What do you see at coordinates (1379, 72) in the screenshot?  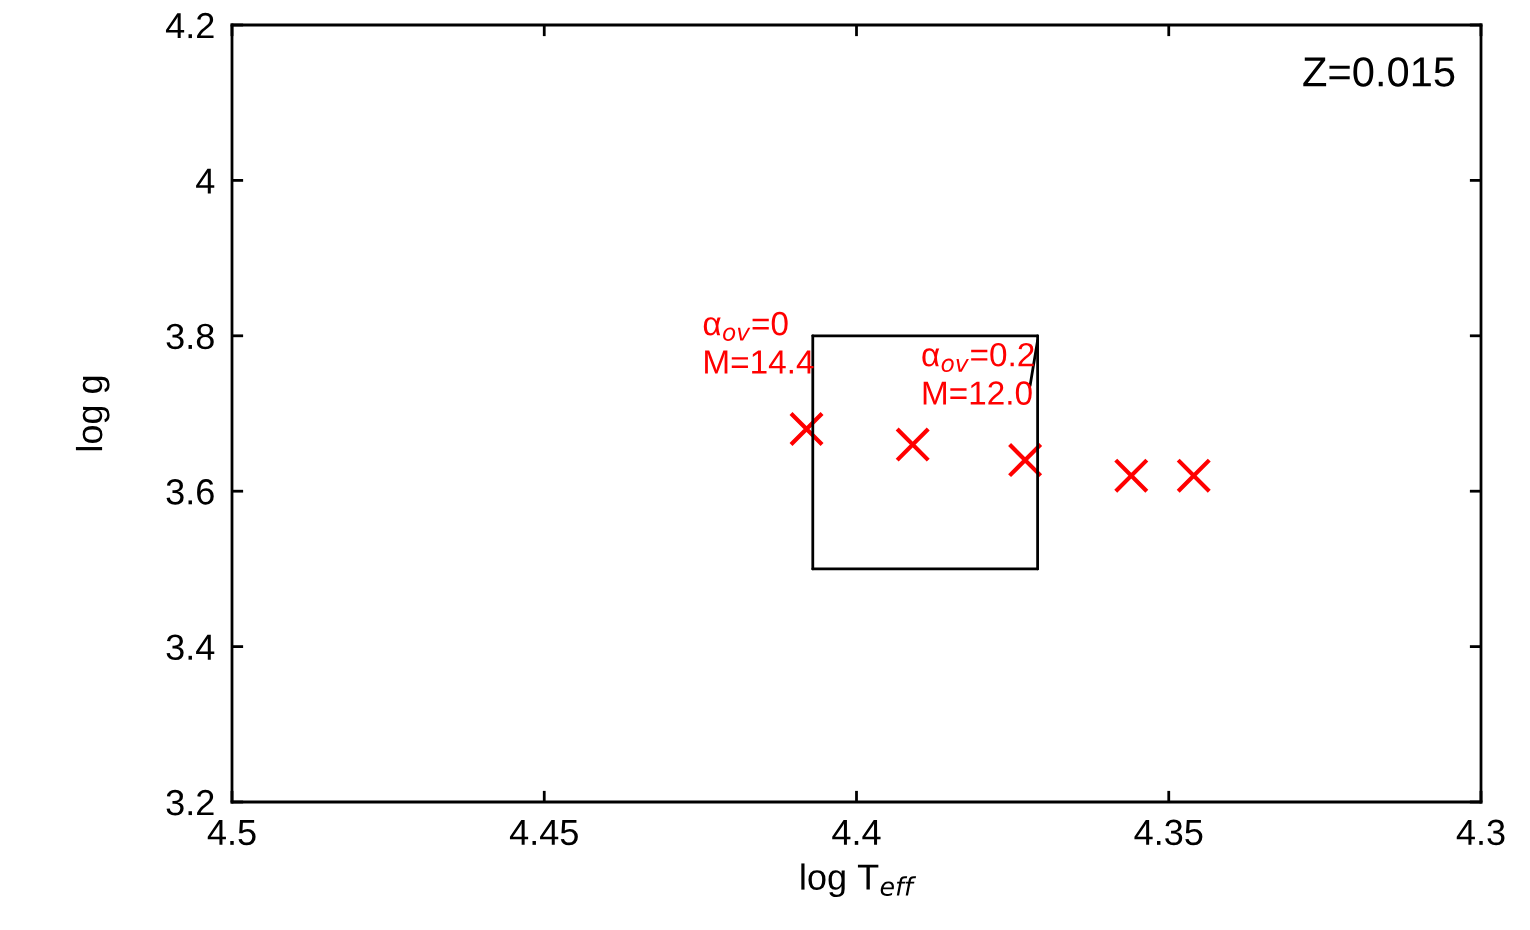 I see `annotation: Z=0.015` at bounding box center [1379, 72].